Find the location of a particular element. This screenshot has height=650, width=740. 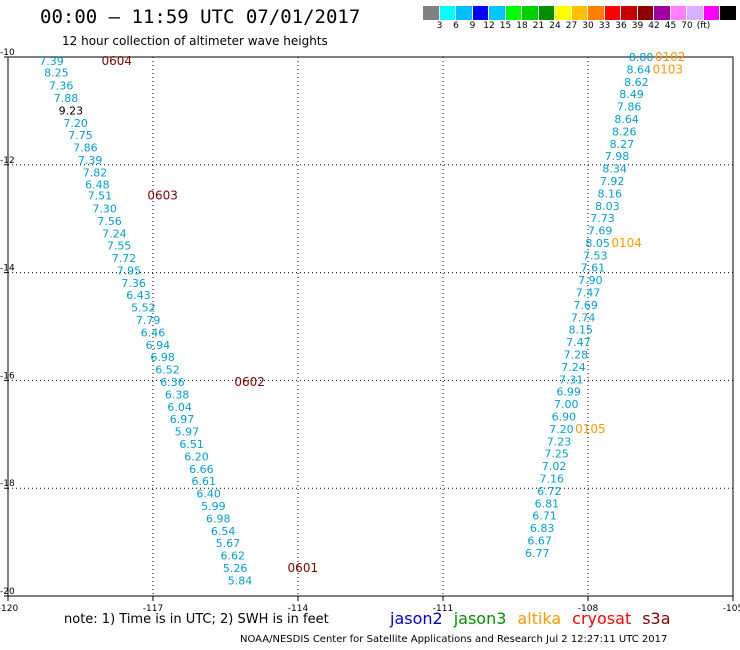

wave-height-point: 8.27 is located at coordinates (622, 144).